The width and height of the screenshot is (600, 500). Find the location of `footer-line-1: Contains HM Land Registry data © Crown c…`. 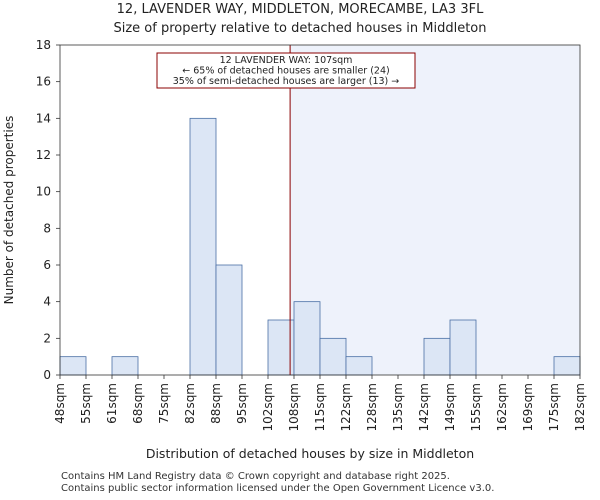

footer-line-1: Contains HM Land Registry data © Crown c… is located at coordinates (255, 476).